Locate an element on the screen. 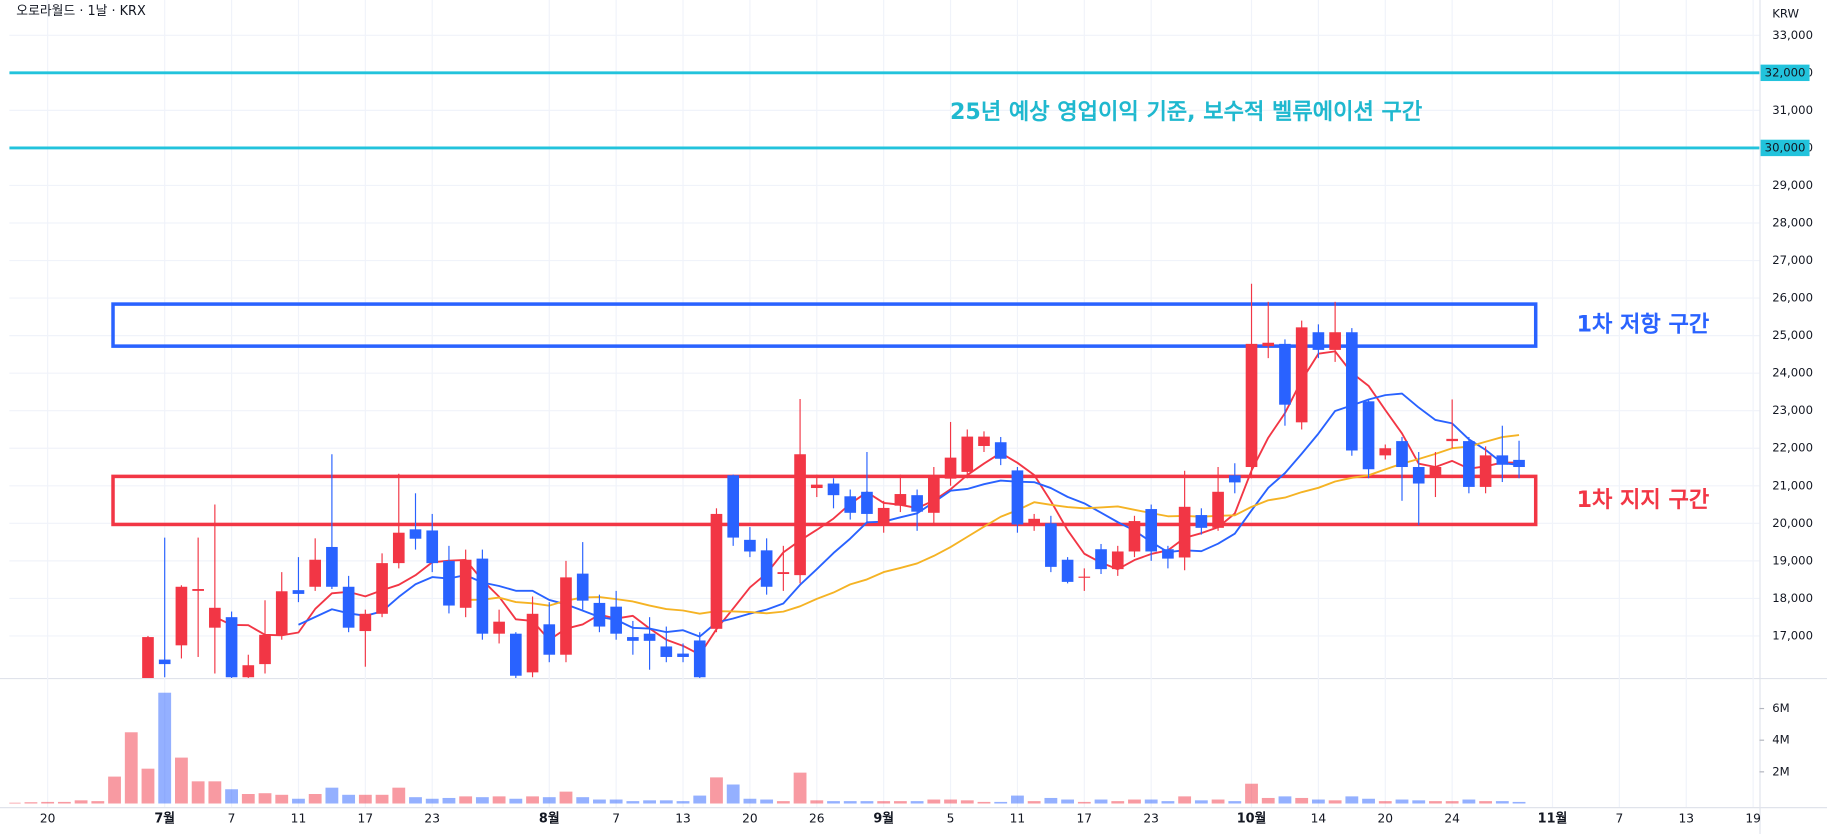  y-tick-label: 24,000 is located at coordinates (1792, 373).